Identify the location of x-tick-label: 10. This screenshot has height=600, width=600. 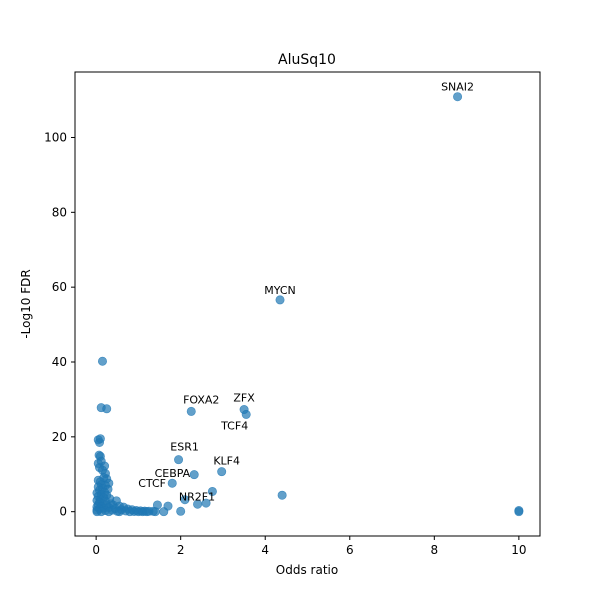
(518, 550).